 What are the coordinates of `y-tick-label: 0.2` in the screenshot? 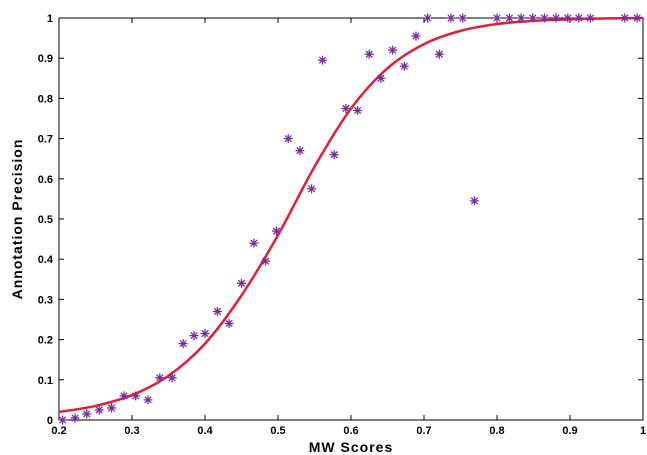 It's located at (45, 341).